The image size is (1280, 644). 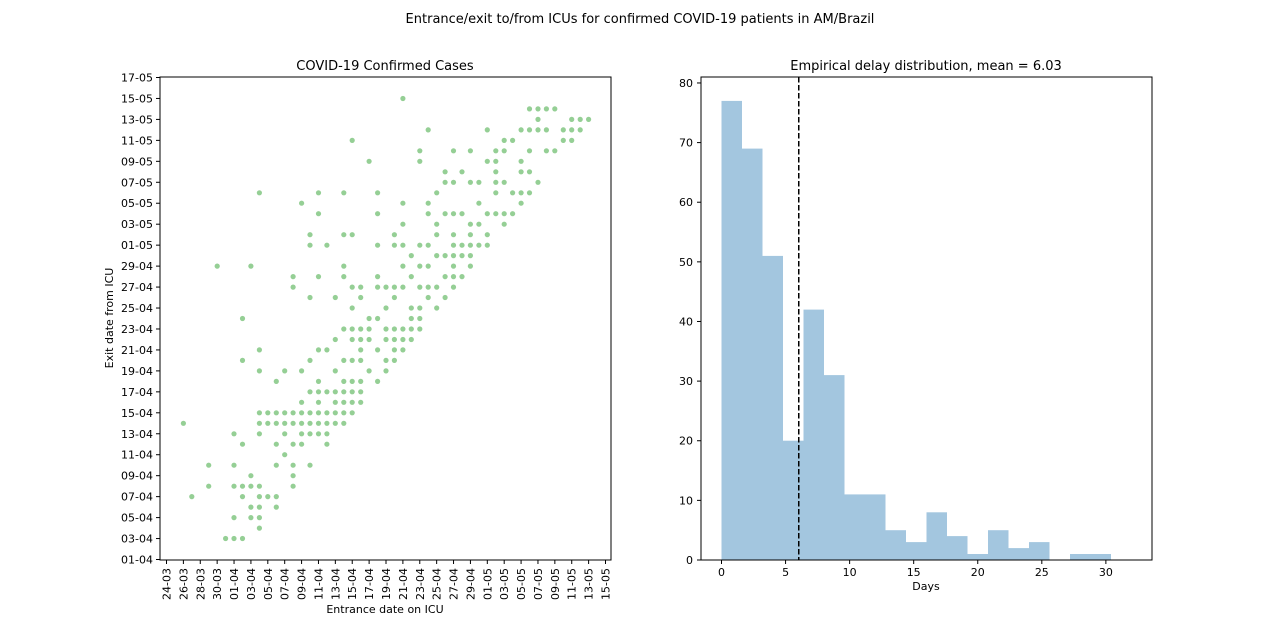 What do you see at coordinates (137, 119) in the screenshot?
I see `scatter-ytick-label: 13-05` at bounding box center [137, 119].